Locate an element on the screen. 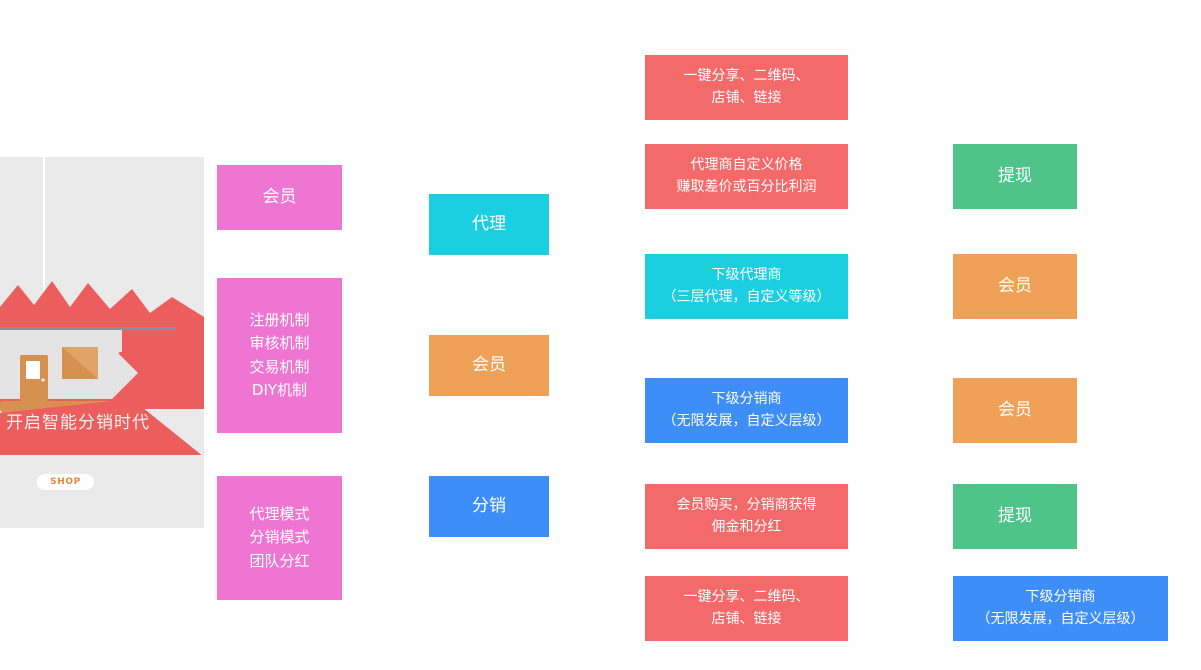  node-features-f5: 会员购买，分销商获得 佣金和分红 is located at coordinates (746, 516).